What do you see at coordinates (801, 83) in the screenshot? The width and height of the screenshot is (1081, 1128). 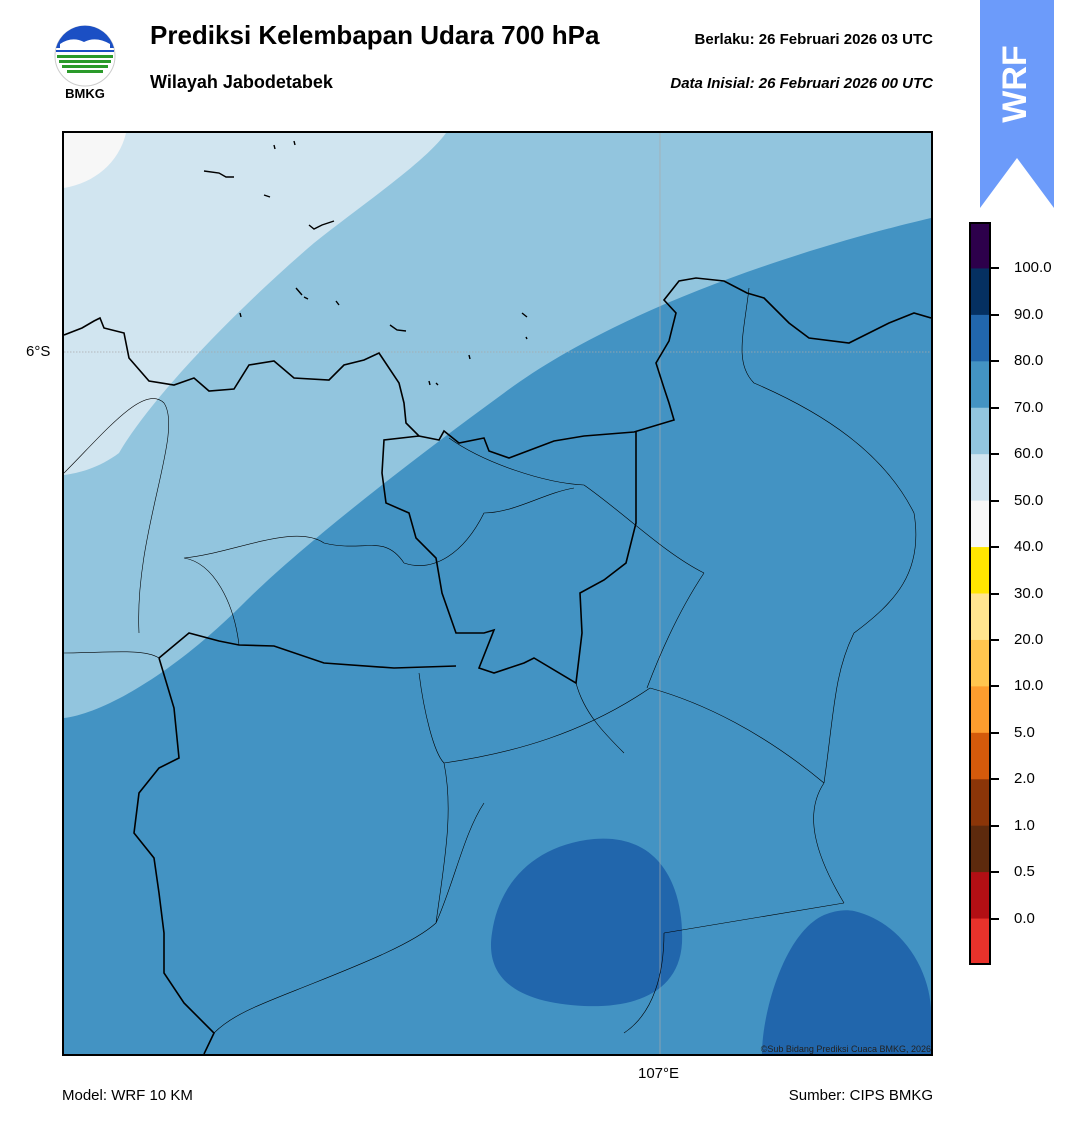 I see `initial-time: Data Inisial: 26 Februari 2026 00 UTC` at bounding box center [801, 83].